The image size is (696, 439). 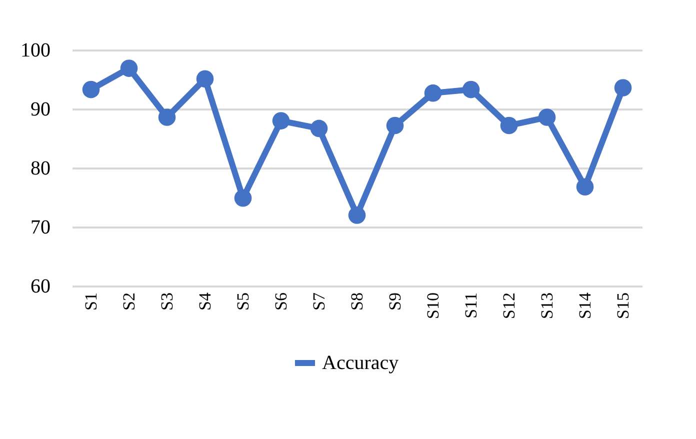 I want to click on x-tick-label: S3, so click(x=167, y=301).